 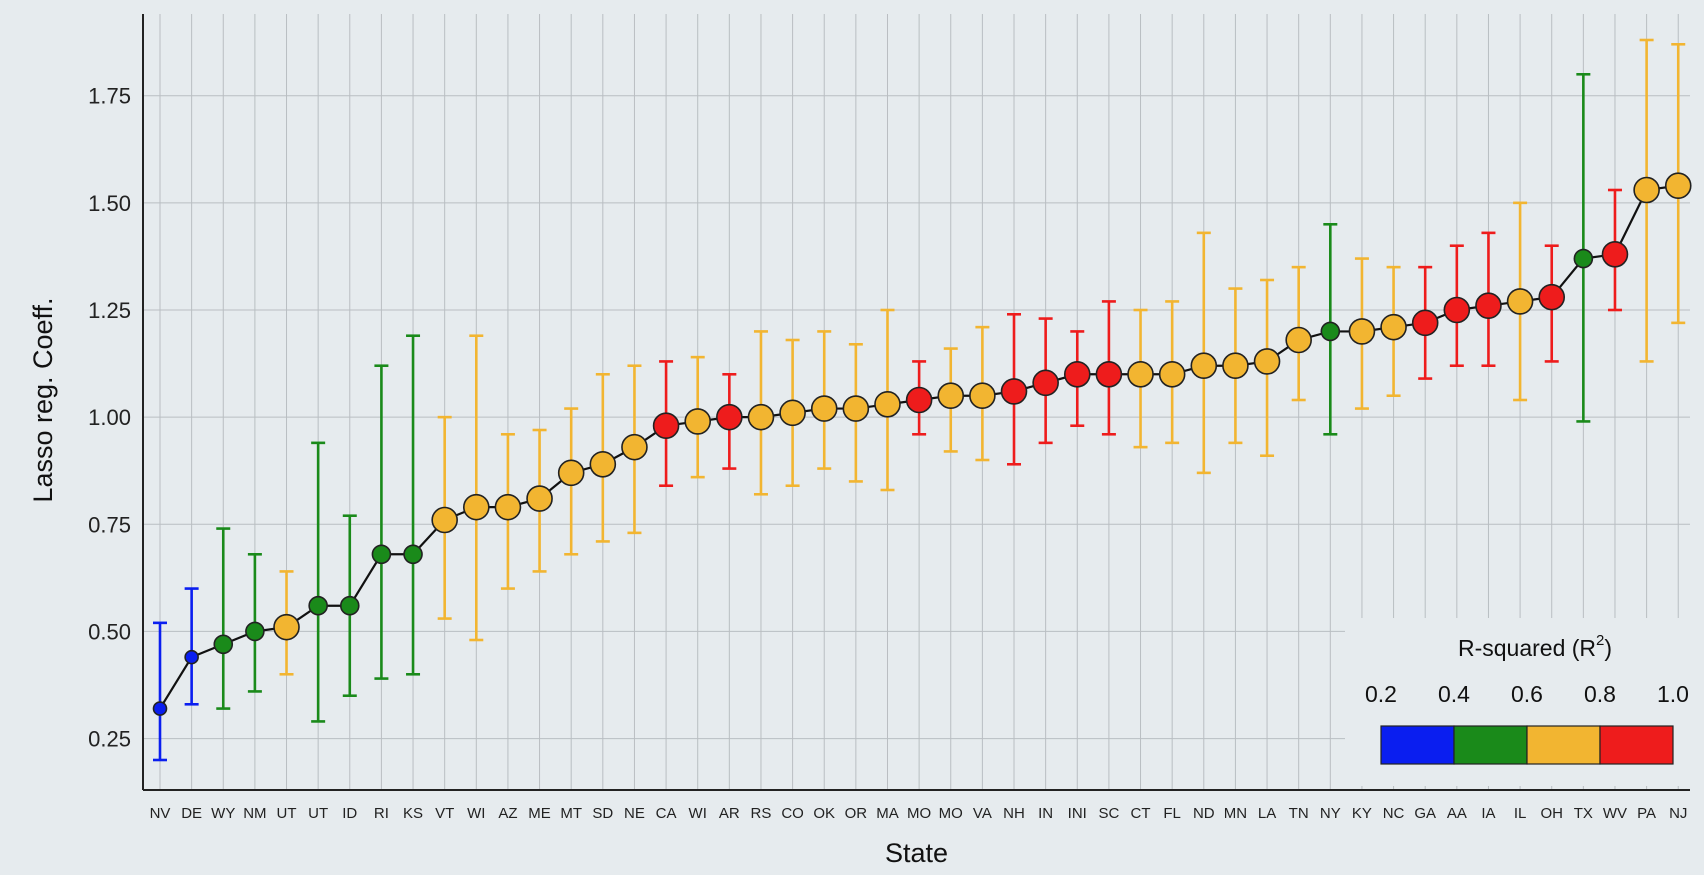 I want to click on y-tick-label: 1.75, so click(x=109, y=96).